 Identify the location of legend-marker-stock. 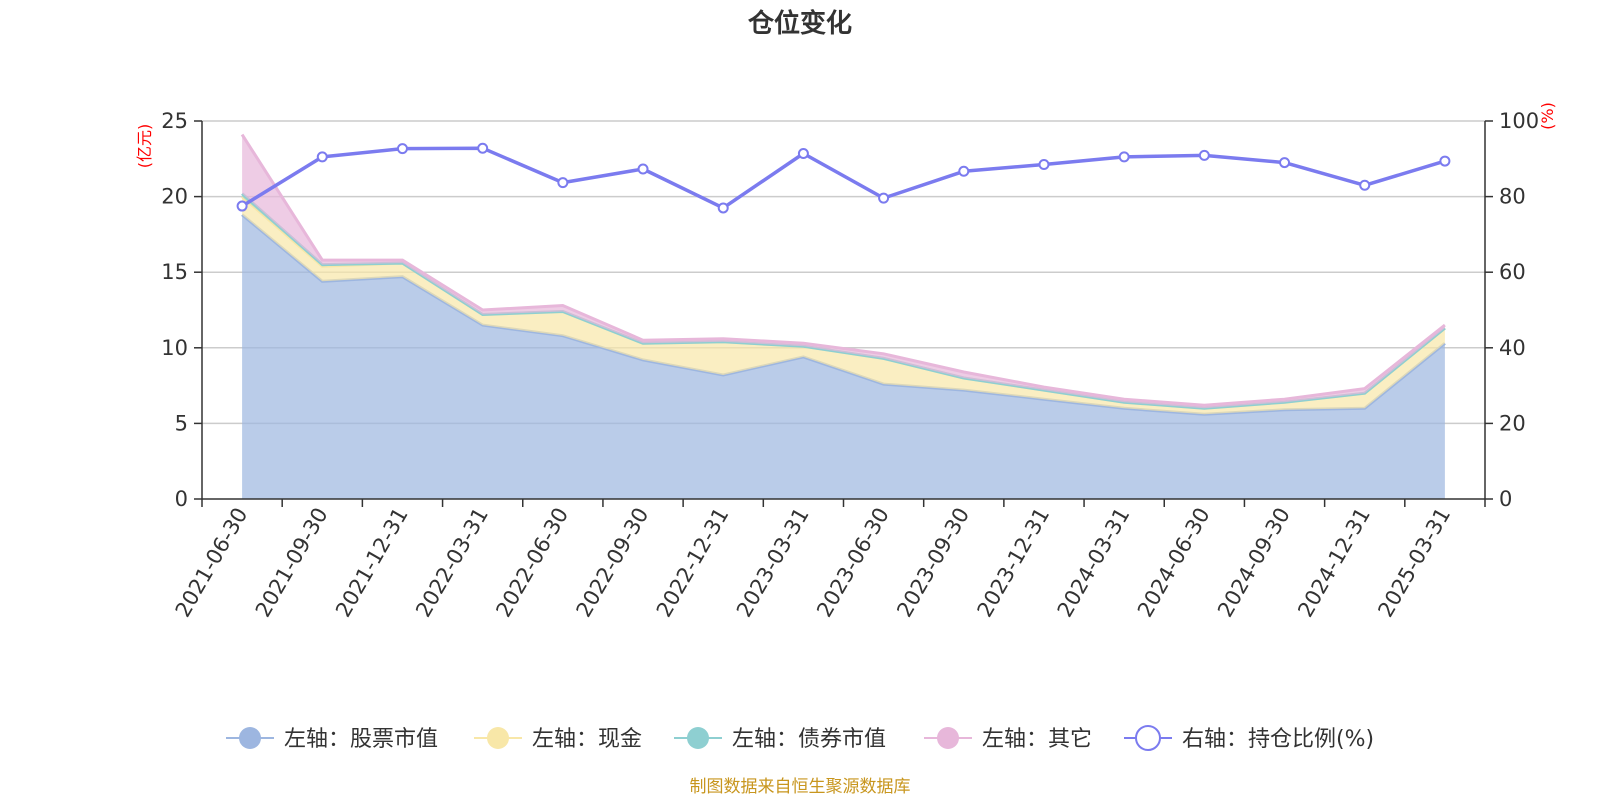
(250, 738).